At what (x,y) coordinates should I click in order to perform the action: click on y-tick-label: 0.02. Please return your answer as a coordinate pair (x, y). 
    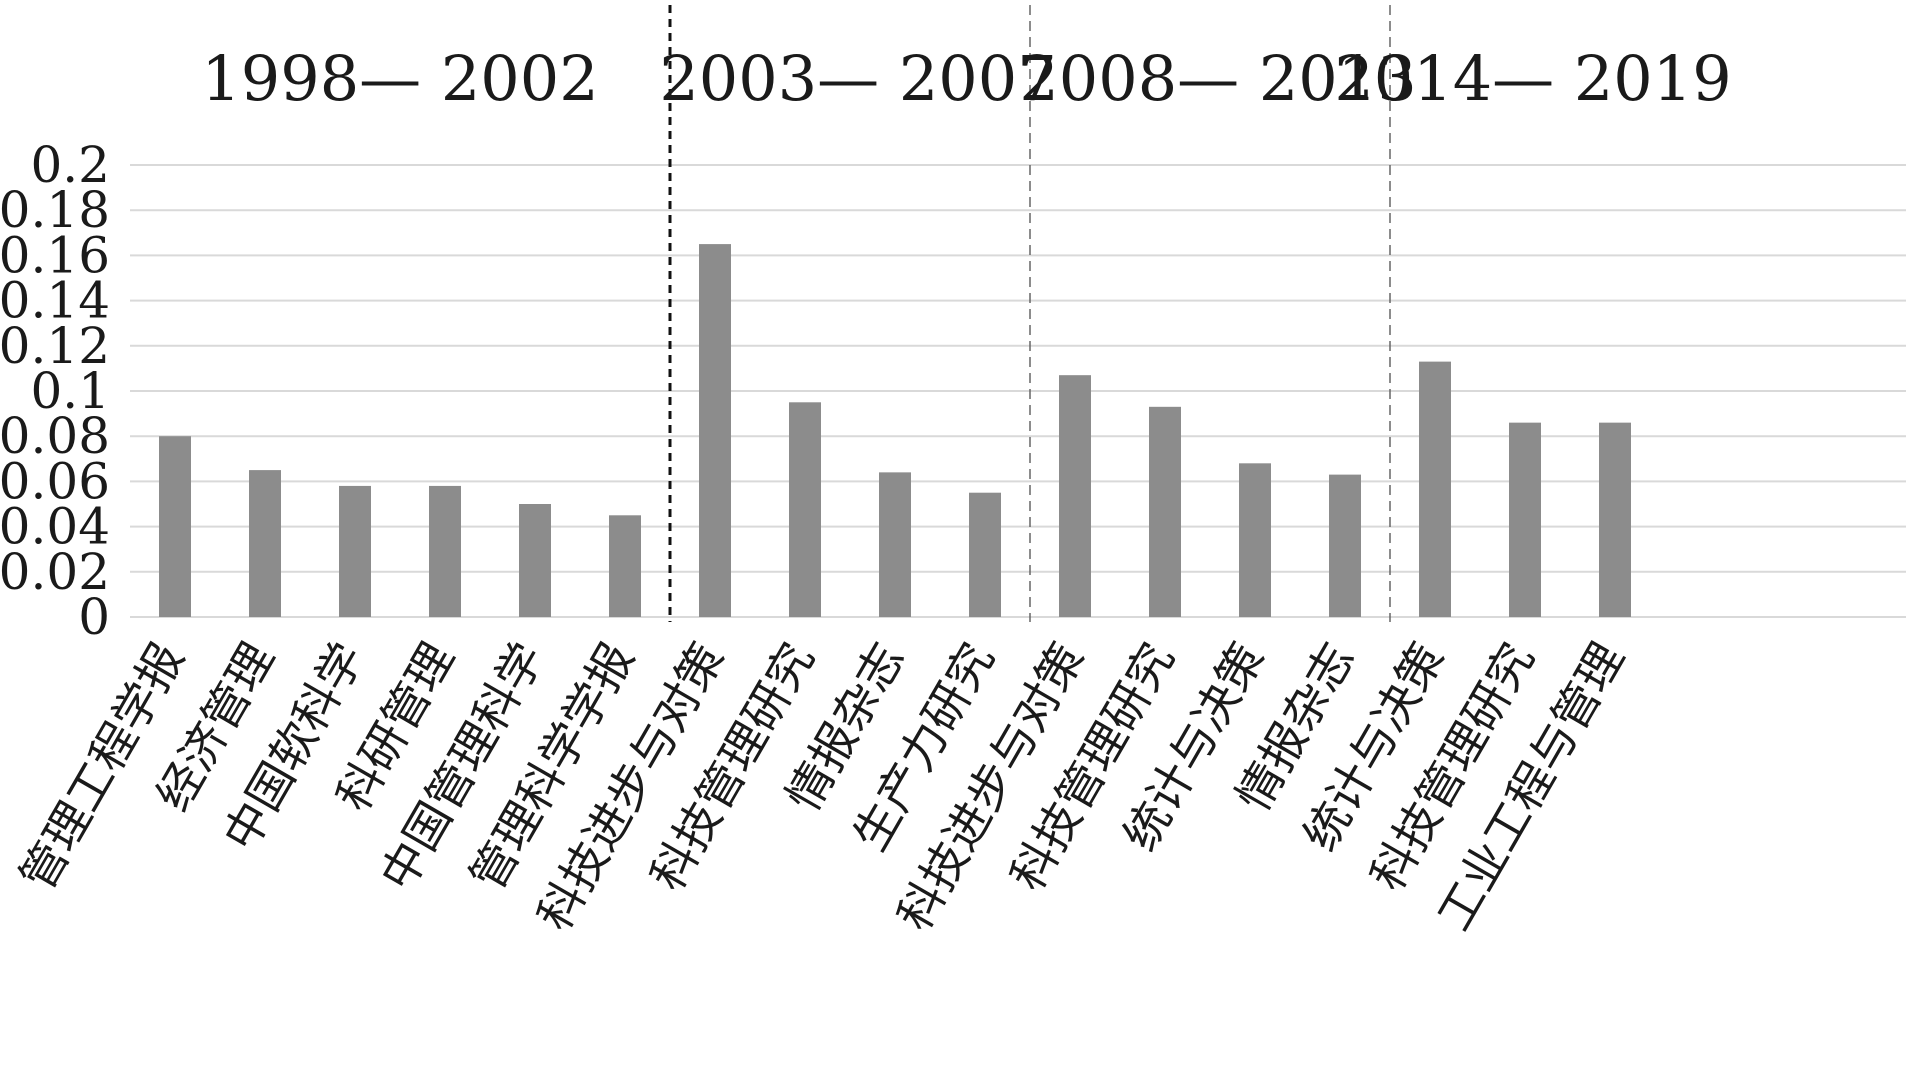
    Looking at the image, I should click on (55, 572).